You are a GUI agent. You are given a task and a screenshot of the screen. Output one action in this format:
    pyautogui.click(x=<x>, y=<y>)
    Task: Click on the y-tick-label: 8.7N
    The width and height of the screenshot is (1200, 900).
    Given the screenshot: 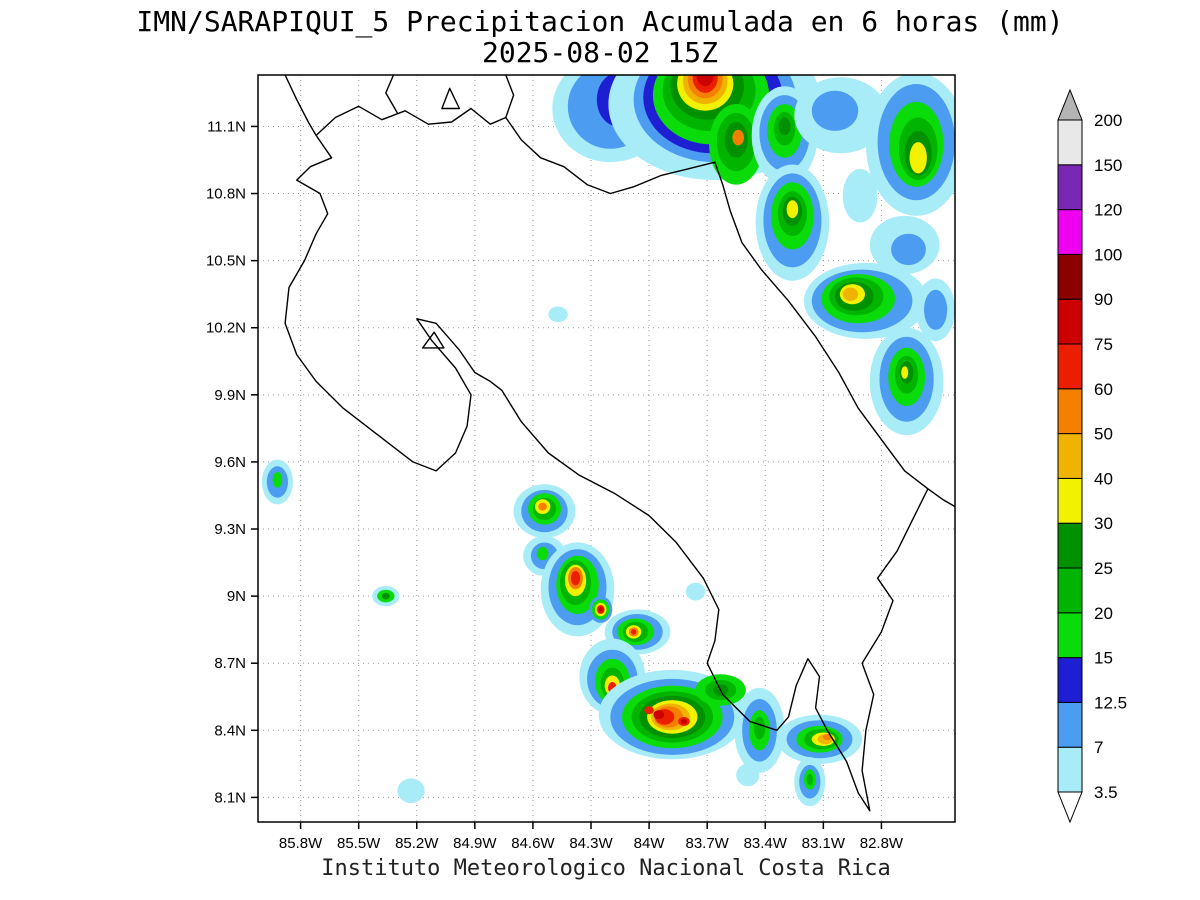 What is the action you would take?
    pyautogui.click(x=230, y=663)
    